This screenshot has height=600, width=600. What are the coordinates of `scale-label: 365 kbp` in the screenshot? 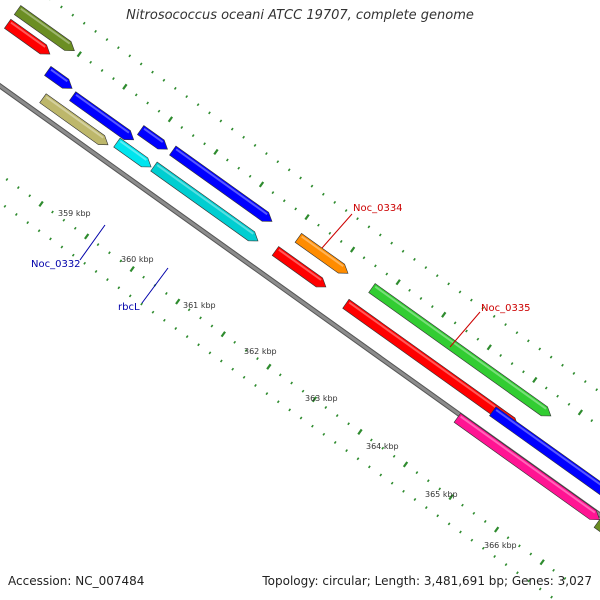 It's located at (441, 494).